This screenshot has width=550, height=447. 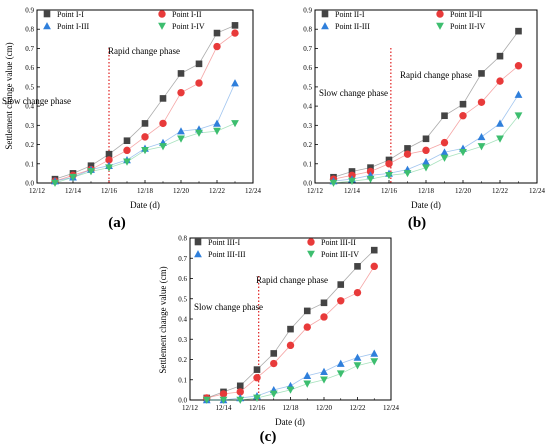 What do you see at coordinates (352, 191) in the screenshot?
I see `x-tick-label: 12/14` at bounding box center [352, 191].